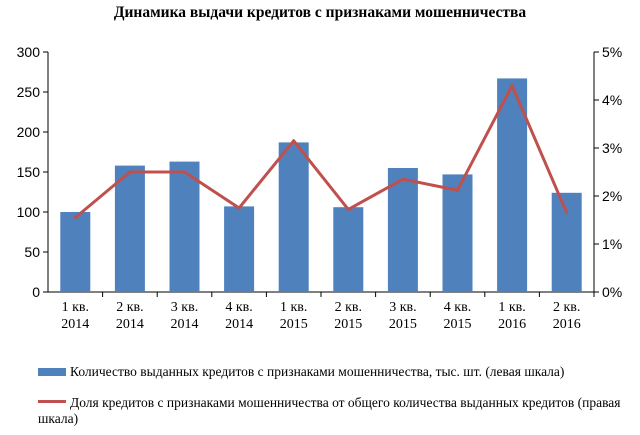  Describe the element at coordinates (29, 92) in the screenshot. I see `left-tick-label: 250` at that location.